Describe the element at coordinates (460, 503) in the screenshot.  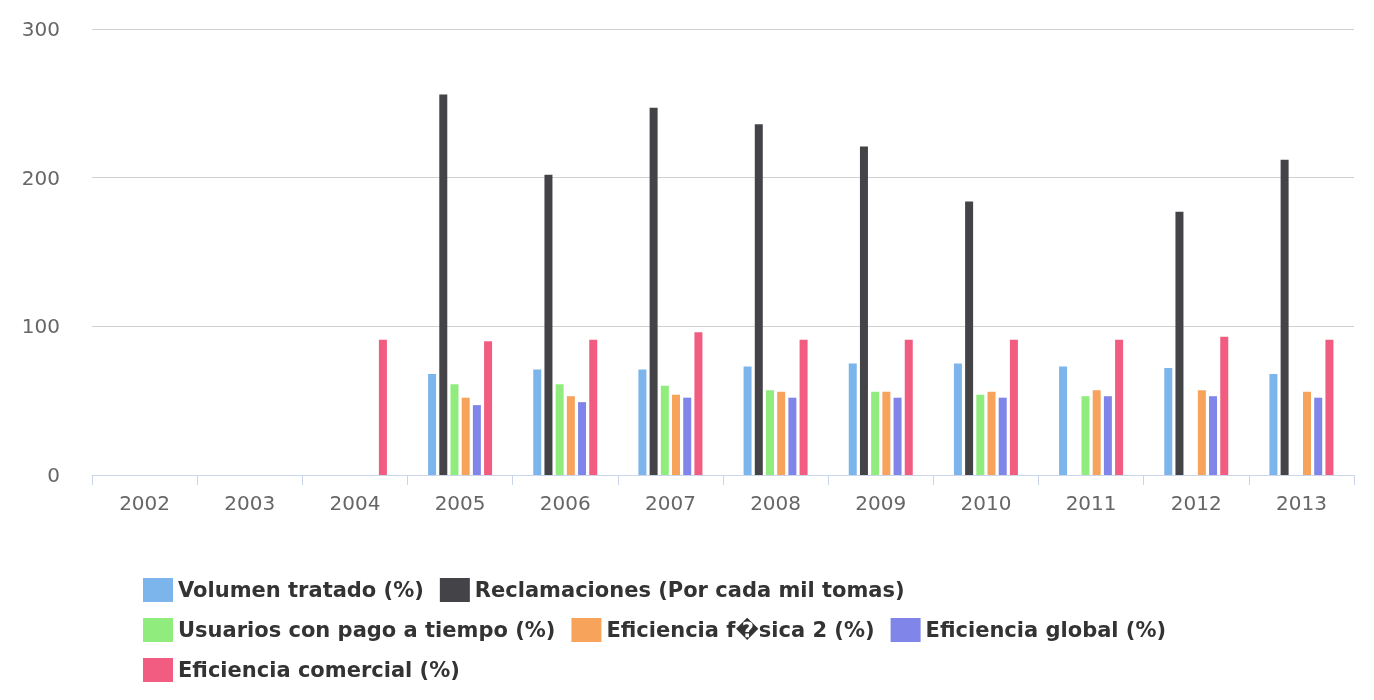
I see `x-tick-label: 2005` at that location.